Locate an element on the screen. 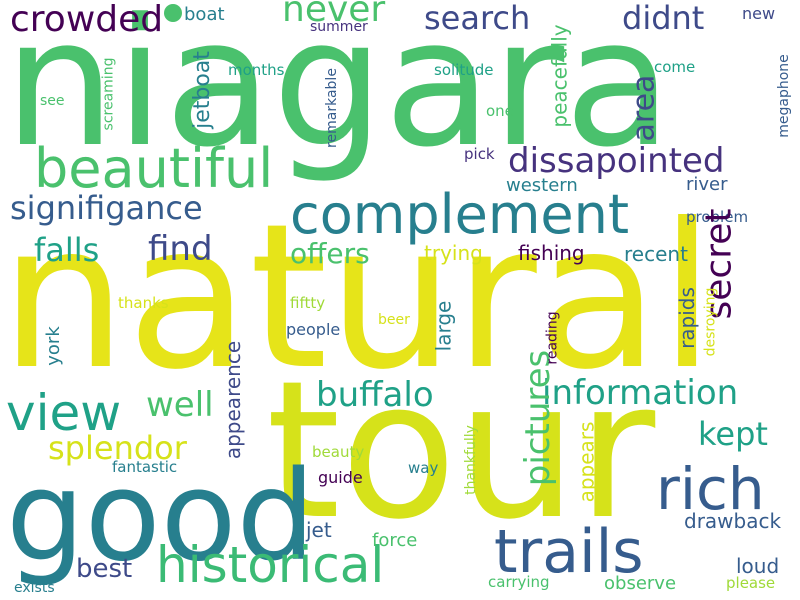  word-see: see is located at coordinates (52, 101).